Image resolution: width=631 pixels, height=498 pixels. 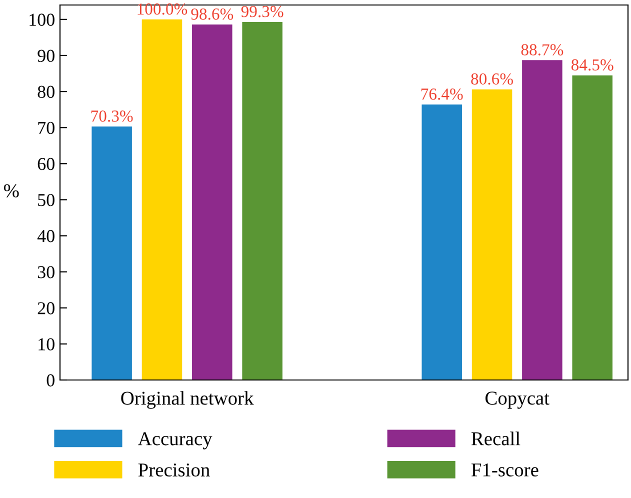 What do you see at coordinates (46, 92) in the screenshot?
I see `y-tick-label: 80` at bounding box center [46, 92].